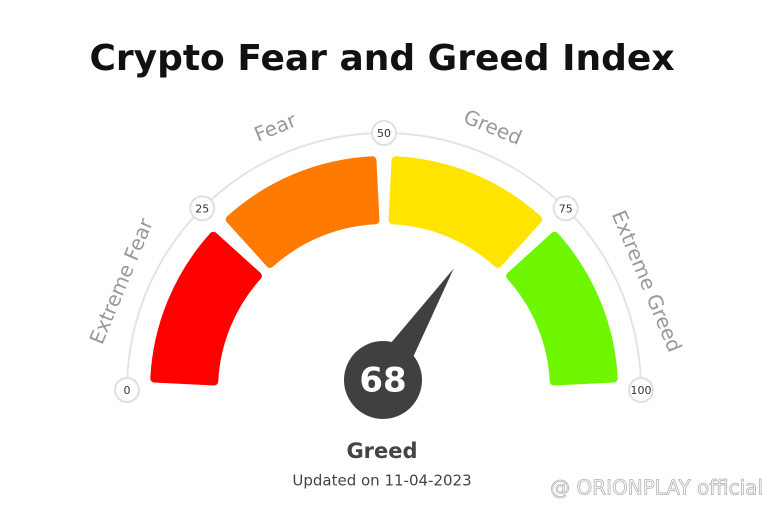 The width and height of the screenshot is (771, 514). Describe the element at coordinates (381, 451) in the screenshot. I see `classification: Greed` at that location.